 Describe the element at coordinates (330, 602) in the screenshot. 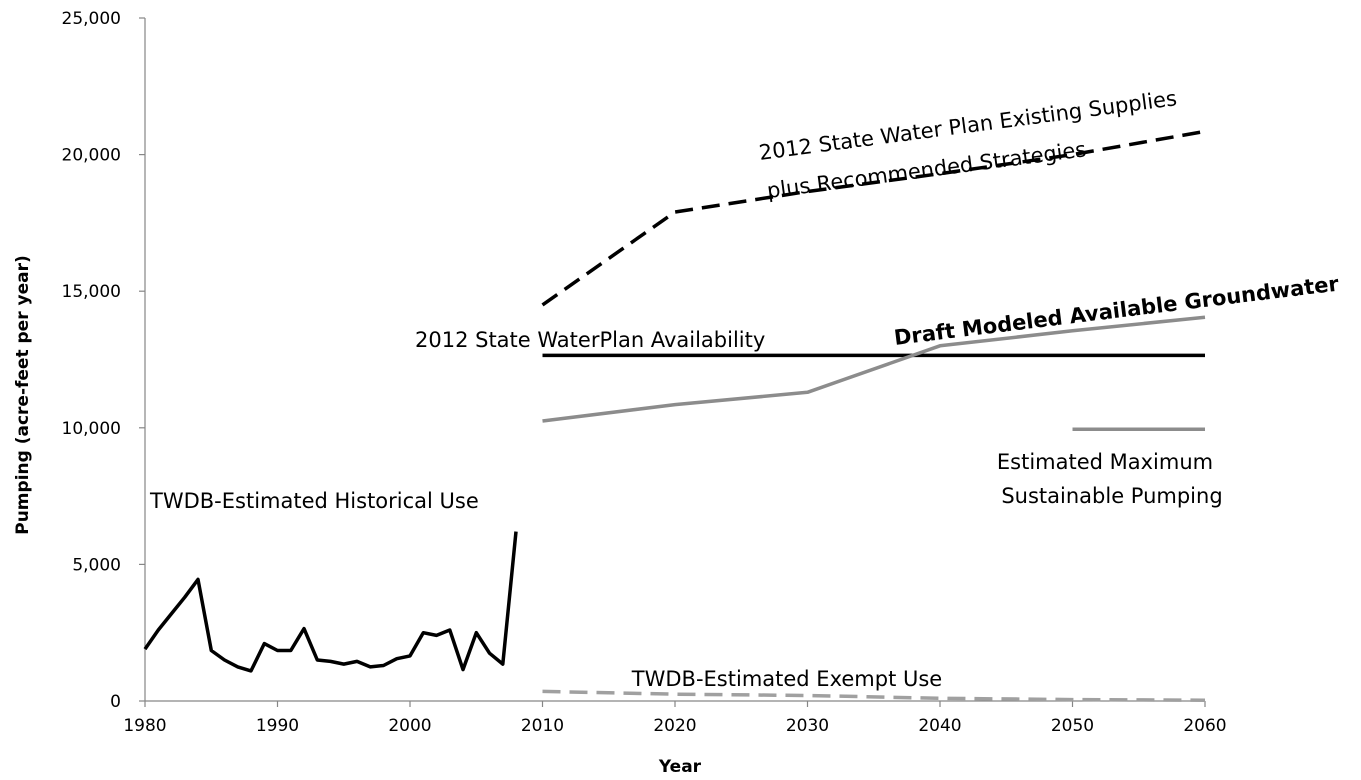

I see `series-line-twdb-estimated-historical-use` at that location.